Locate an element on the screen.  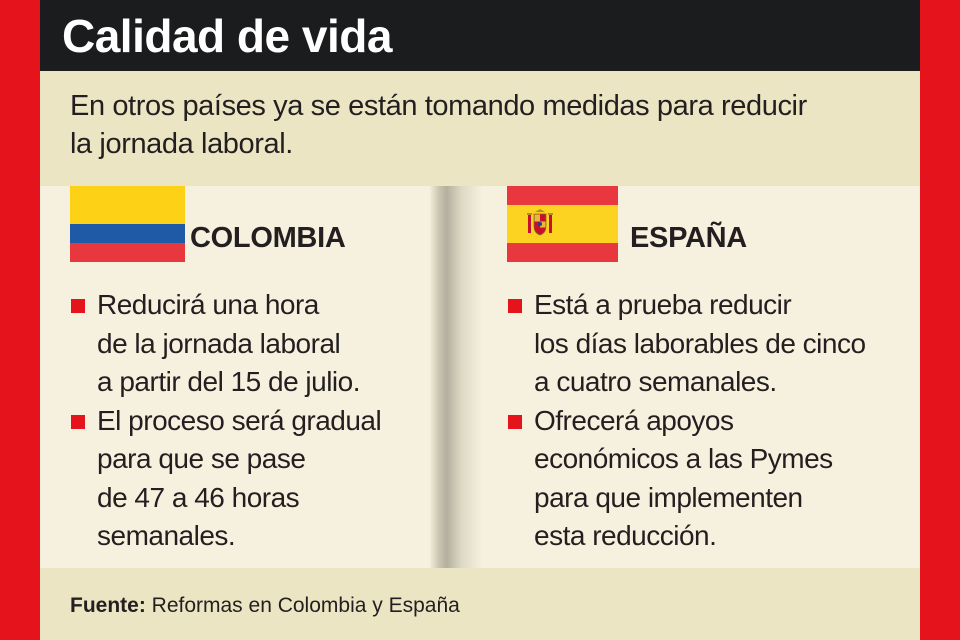
bullet-line: esta reducción. is located at coordinates (625, 535).